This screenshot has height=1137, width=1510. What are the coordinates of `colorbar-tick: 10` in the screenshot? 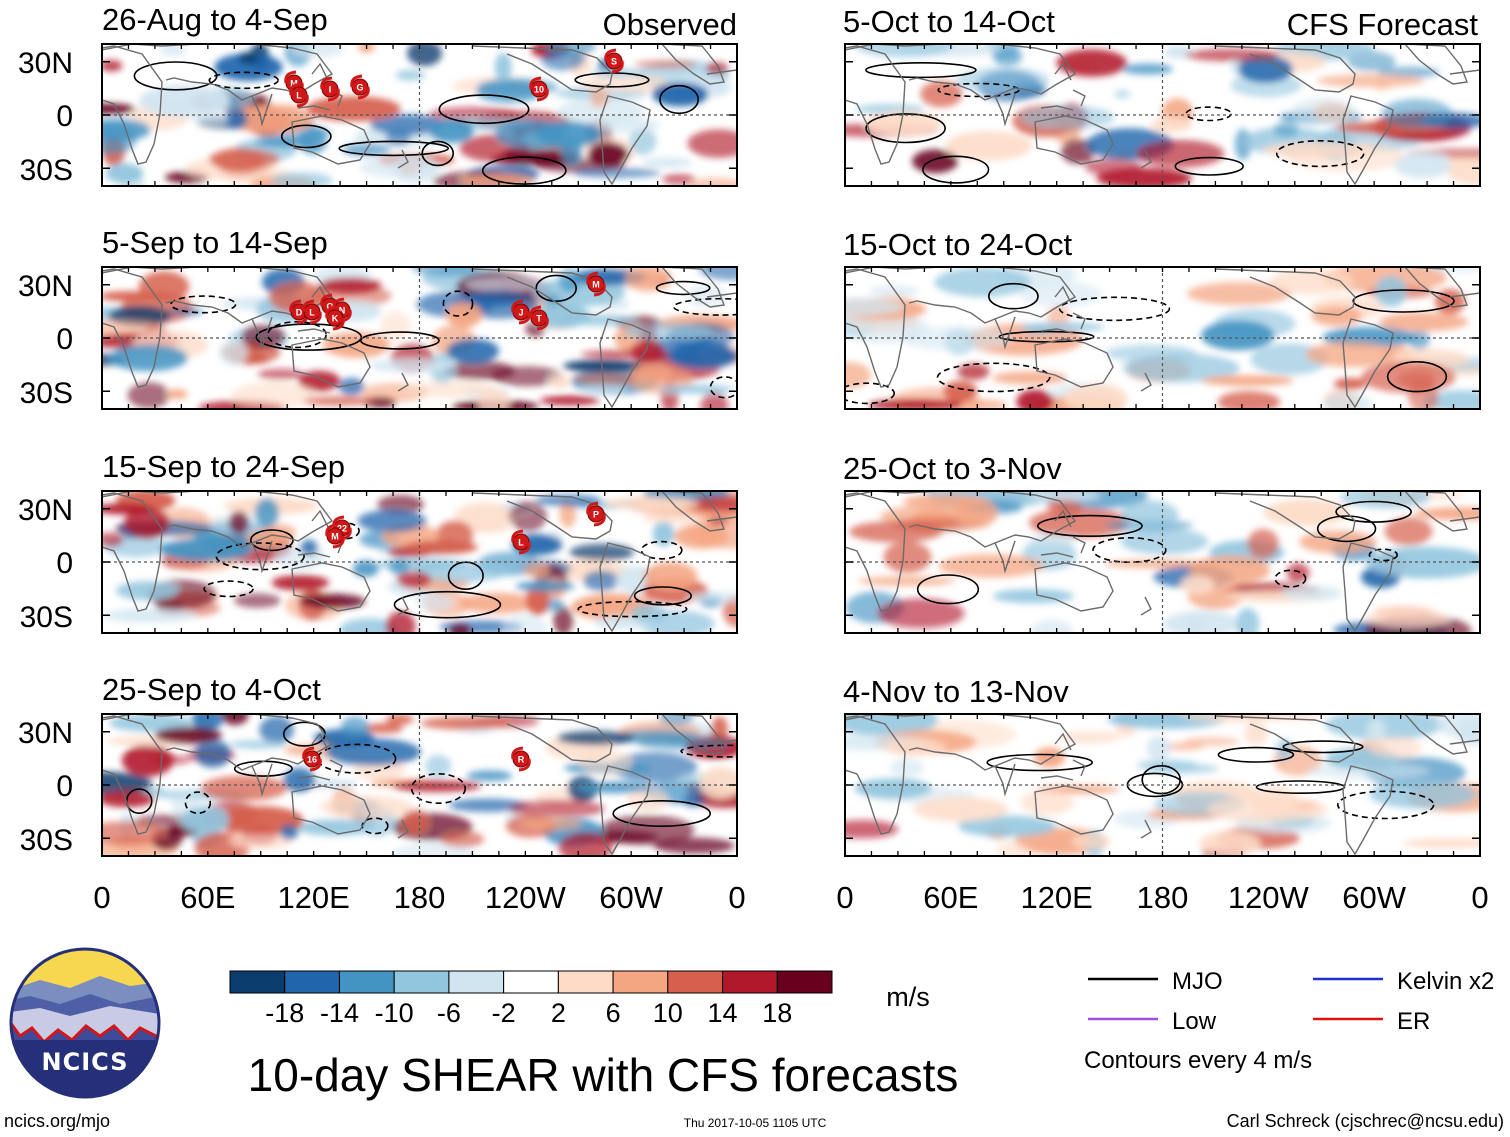 It's located at (668, 1013).